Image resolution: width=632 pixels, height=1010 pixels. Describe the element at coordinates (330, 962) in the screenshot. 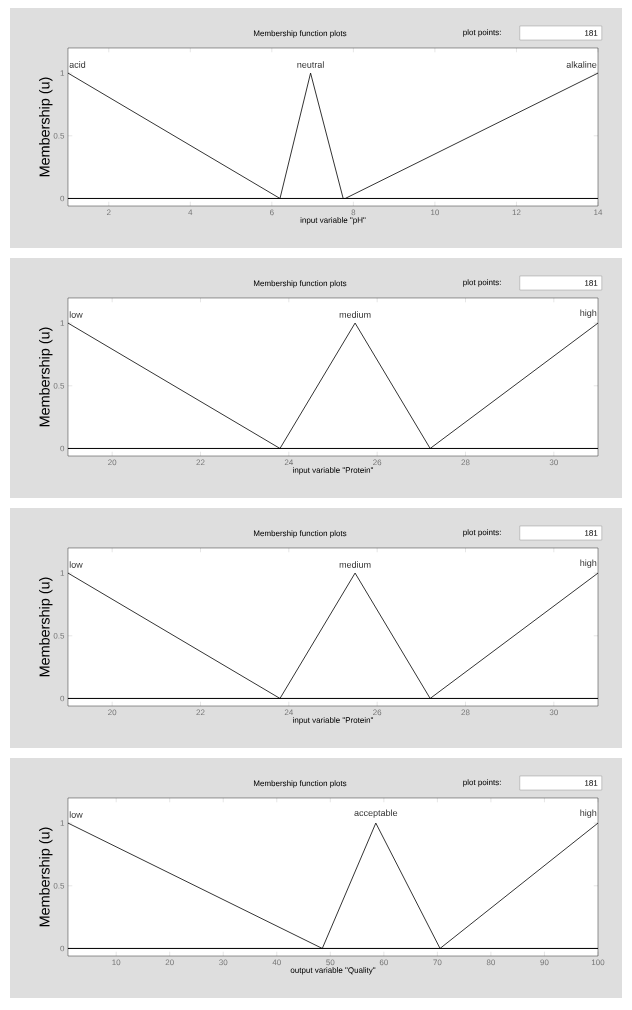

I see `x-tick-label: 50` at that location.